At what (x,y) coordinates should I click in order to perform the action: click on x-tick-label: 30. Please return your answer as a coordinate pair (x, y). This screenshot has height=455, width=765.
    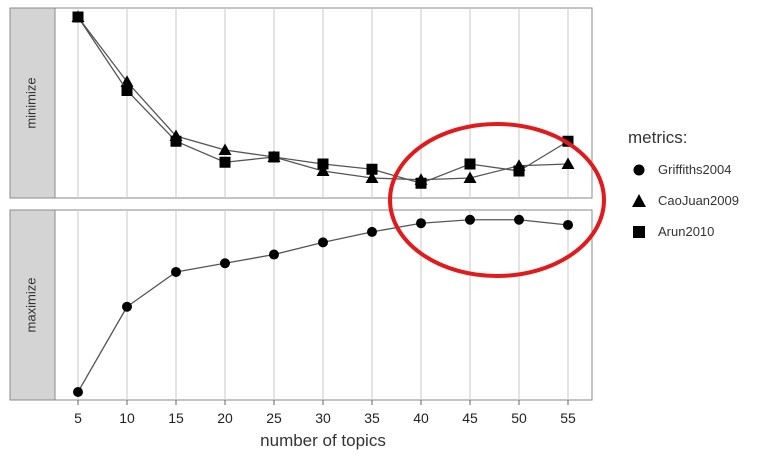
    Looking at the image, I should click on (323, 418).